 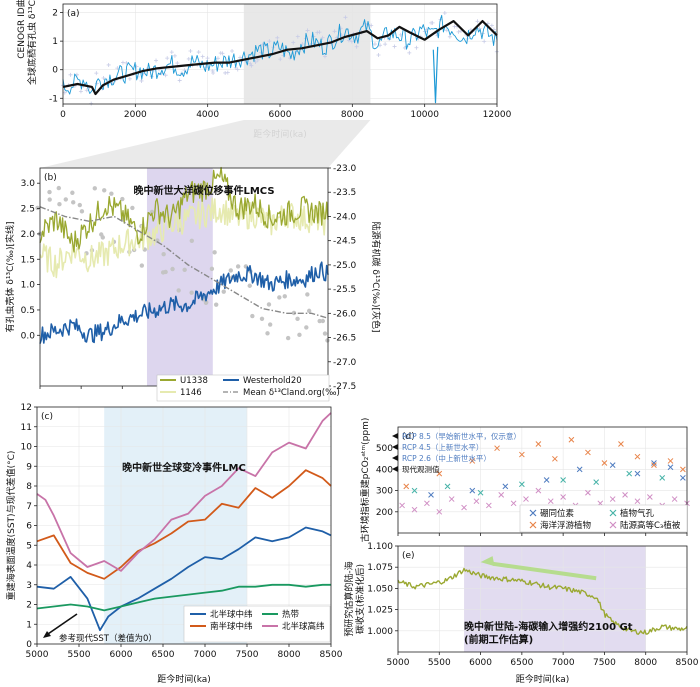 What do you see at coordinates (650, 525) in the screenshot?
I see `legend-label-d: 陆源高等C₃植被` at bounding box center [650, 525].